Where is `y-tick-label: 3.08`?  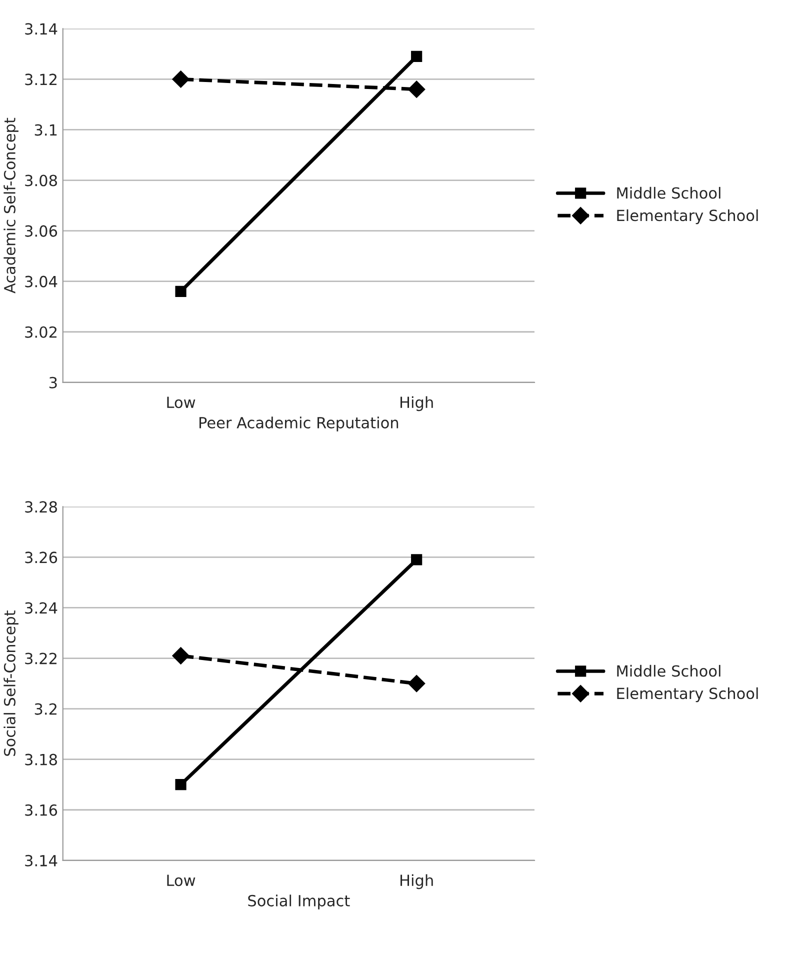
y-tick-label: 3.08 is located at coordinates (41, 180).